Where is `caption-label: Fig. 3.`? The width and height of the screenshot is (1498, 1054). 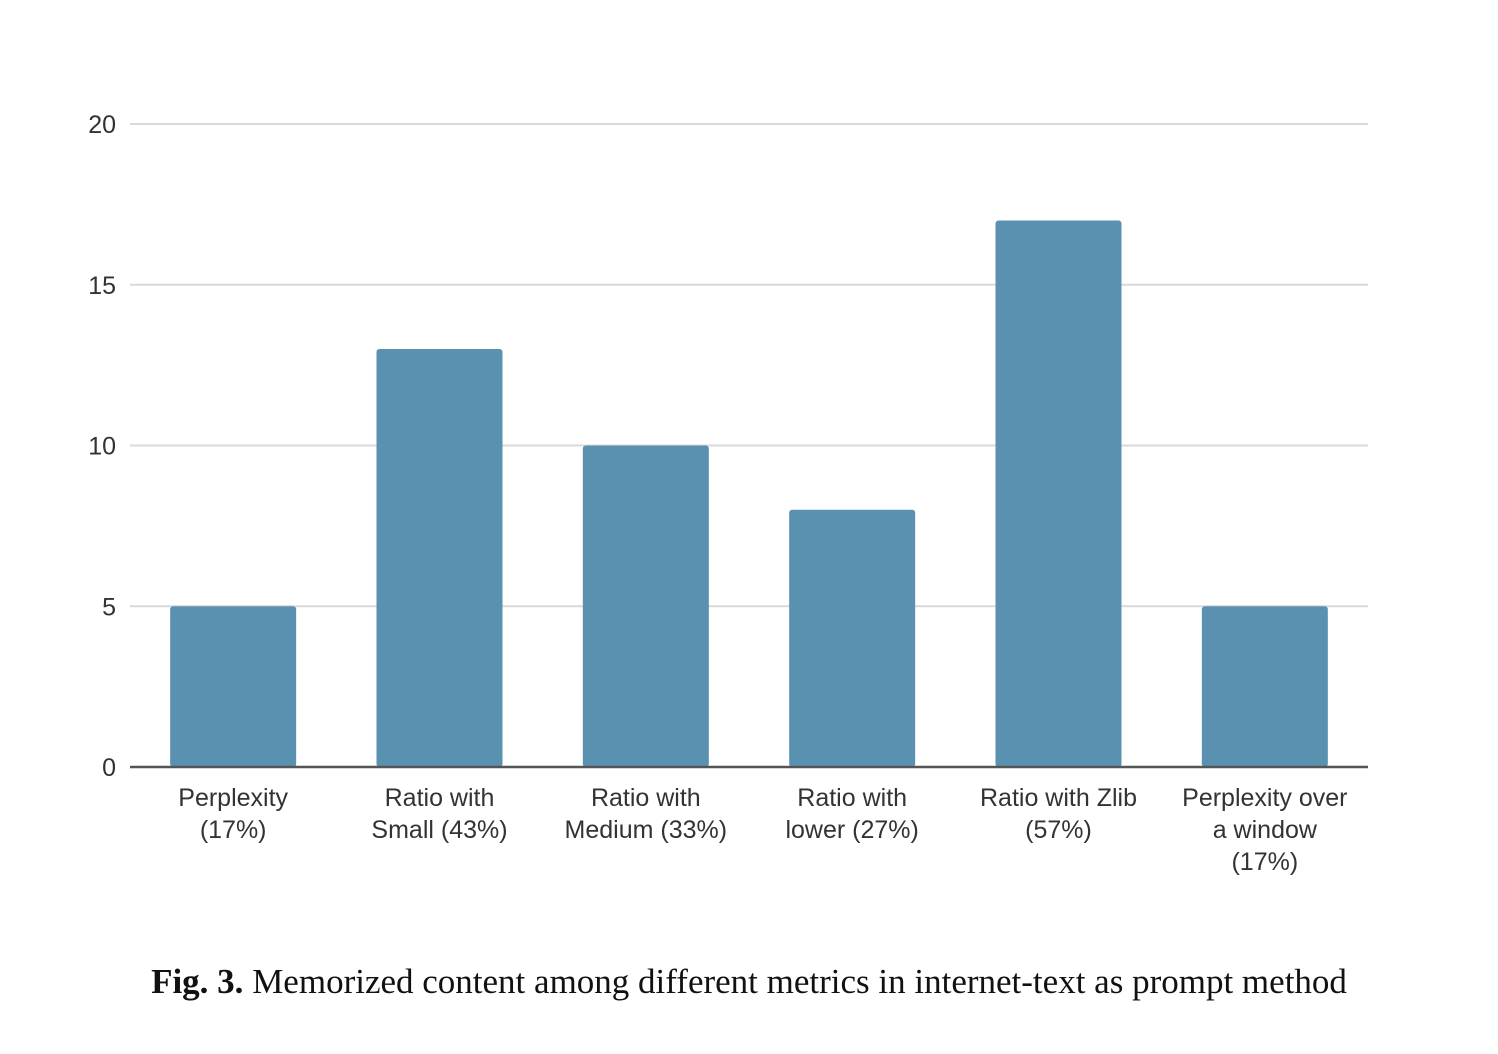 caption-label: Fig. 3. is located at coordinates (197, 981).